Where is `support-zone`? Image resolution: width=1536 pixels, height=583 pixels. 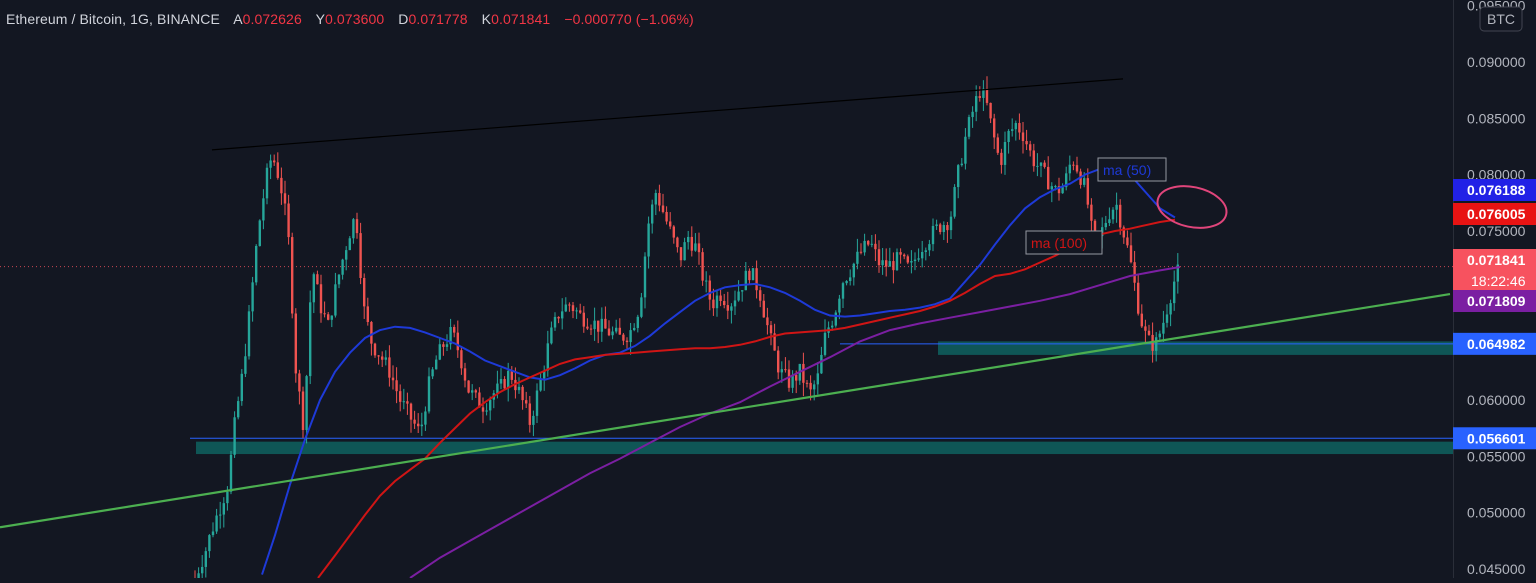
support-zone is located at coordinates (1195, 348).